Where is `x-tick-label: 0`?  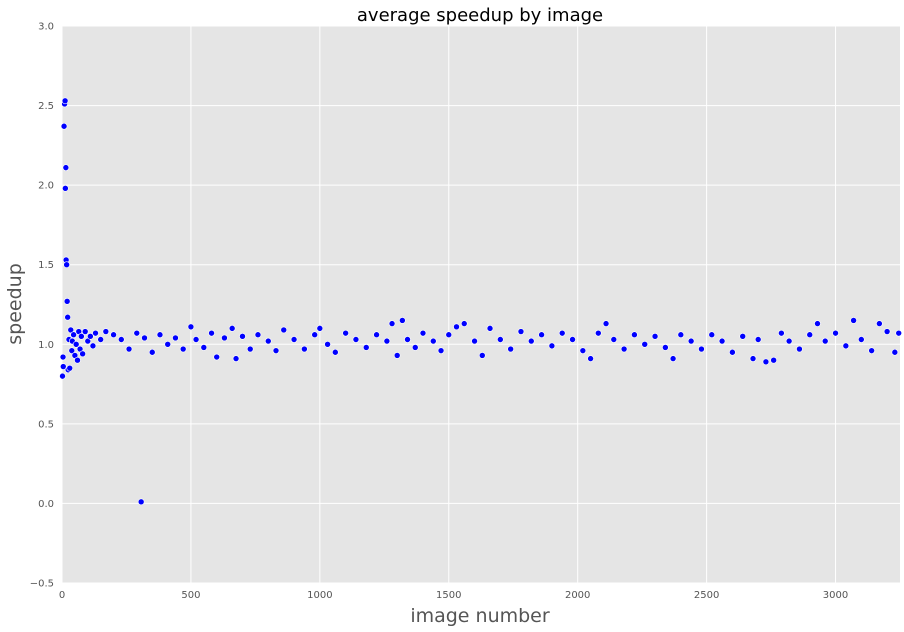 x-tick-label: 0 is located at coordinates (62, 595).